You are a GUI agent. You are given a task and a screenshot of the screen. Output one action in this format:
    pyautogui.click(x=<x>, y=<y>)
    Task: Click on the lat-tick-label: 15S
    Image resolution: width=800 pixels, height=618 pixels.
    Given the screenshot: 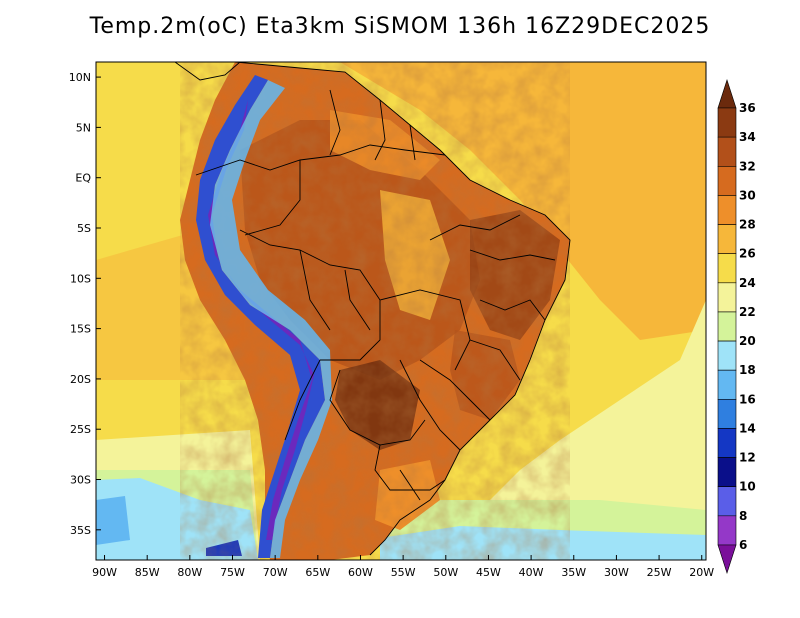 What is the action you would take?
    pyautogui.click(x=80, y=329)
    